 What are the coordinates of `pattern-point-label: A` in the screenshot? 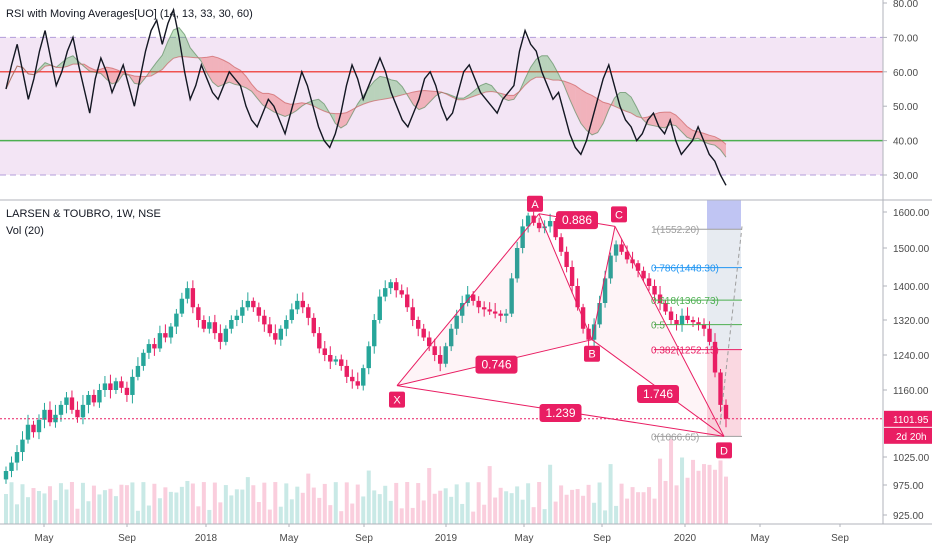 It's located at (535, 205).